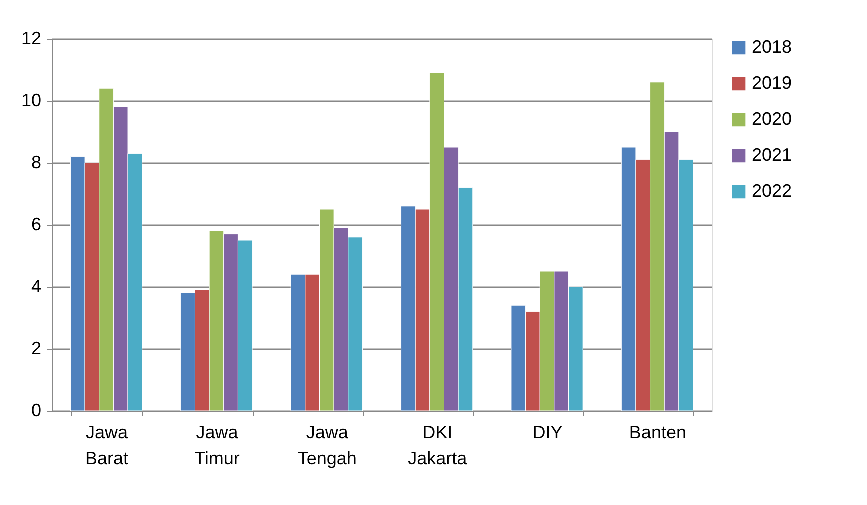 The image size is (867, 505). Describe the element at coordinates (772, 47) in the screenshot. I see `legend-label: 2018` at that location.